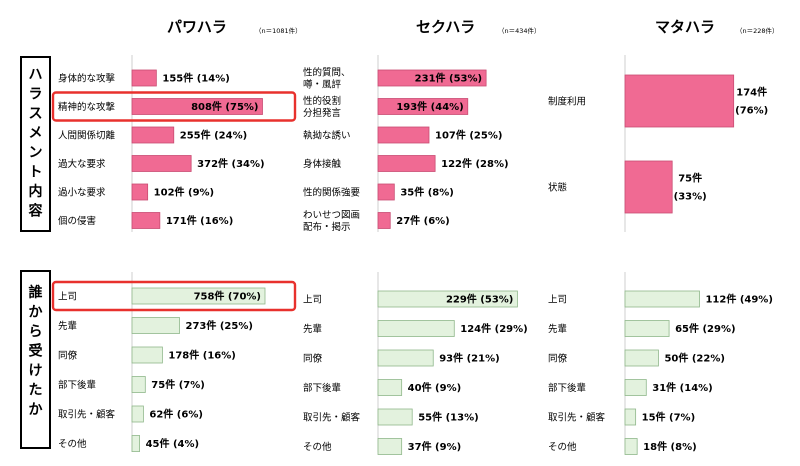  What do you see at coordinates (448, 417) in the screenshot?
I see `value-label: 55件 (13%)` at bounding box center [448, 417].